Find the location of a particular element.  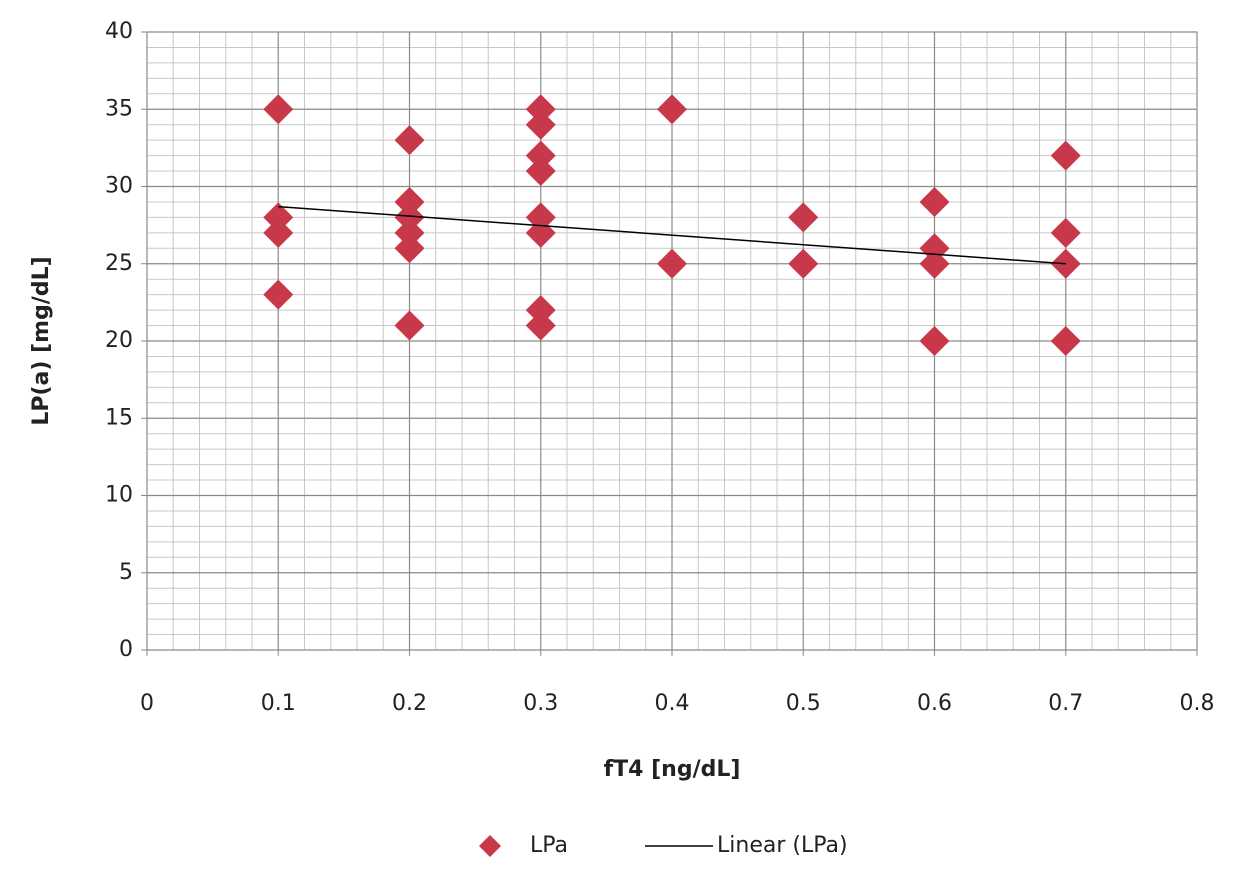

x-tick-label: 0.1 is located at coordinates (278, 703).